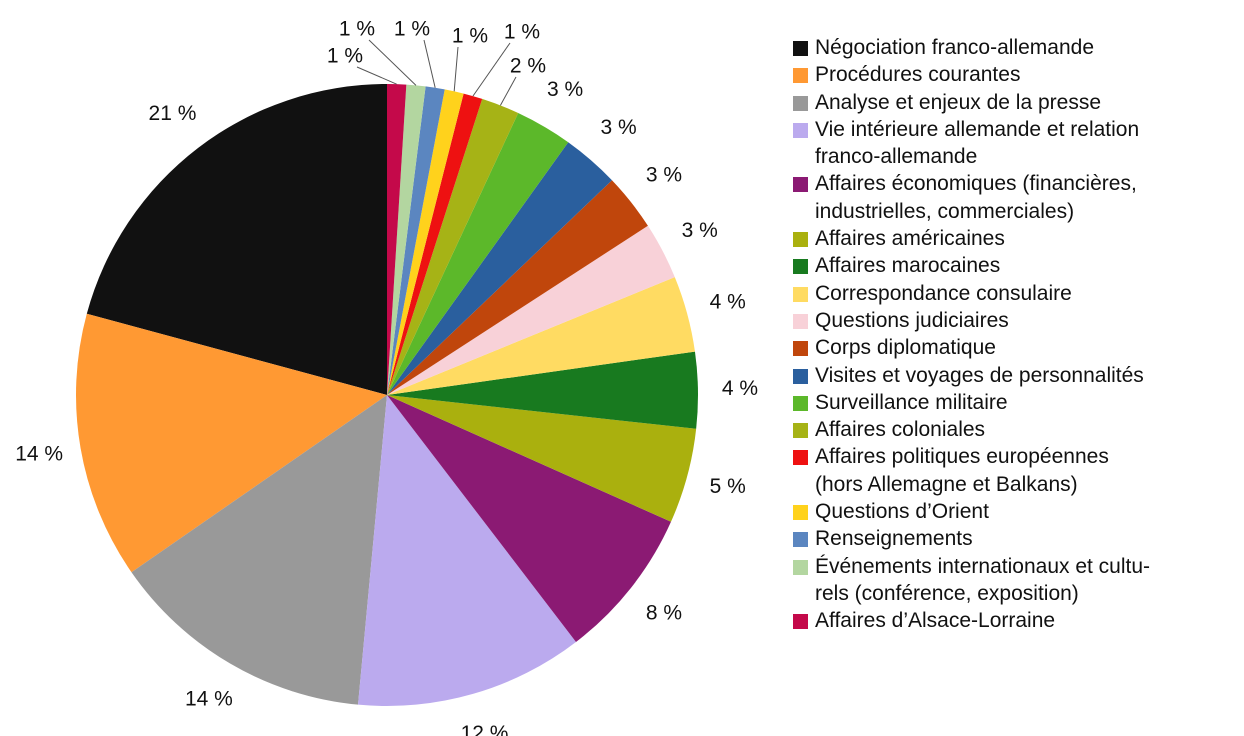  Describe the element at coordinates (1018, 238) in the screenshot. I see `legend-item: Affaires américaines` at that location.